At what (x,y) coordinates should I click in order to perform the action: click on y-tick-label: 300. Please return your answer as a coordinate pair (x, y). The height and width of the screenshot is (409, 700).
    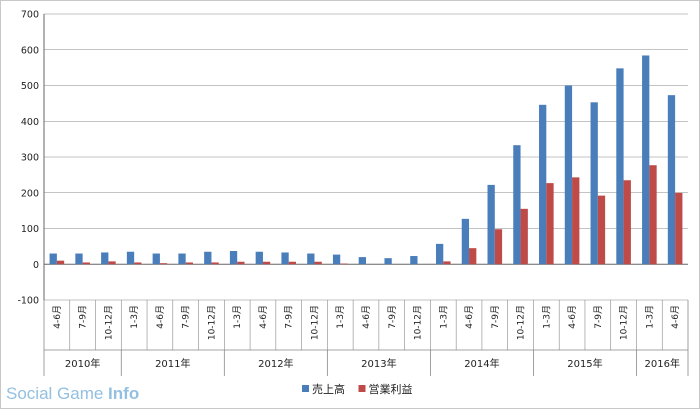
    Looking at the image, I should click on (30, 158).